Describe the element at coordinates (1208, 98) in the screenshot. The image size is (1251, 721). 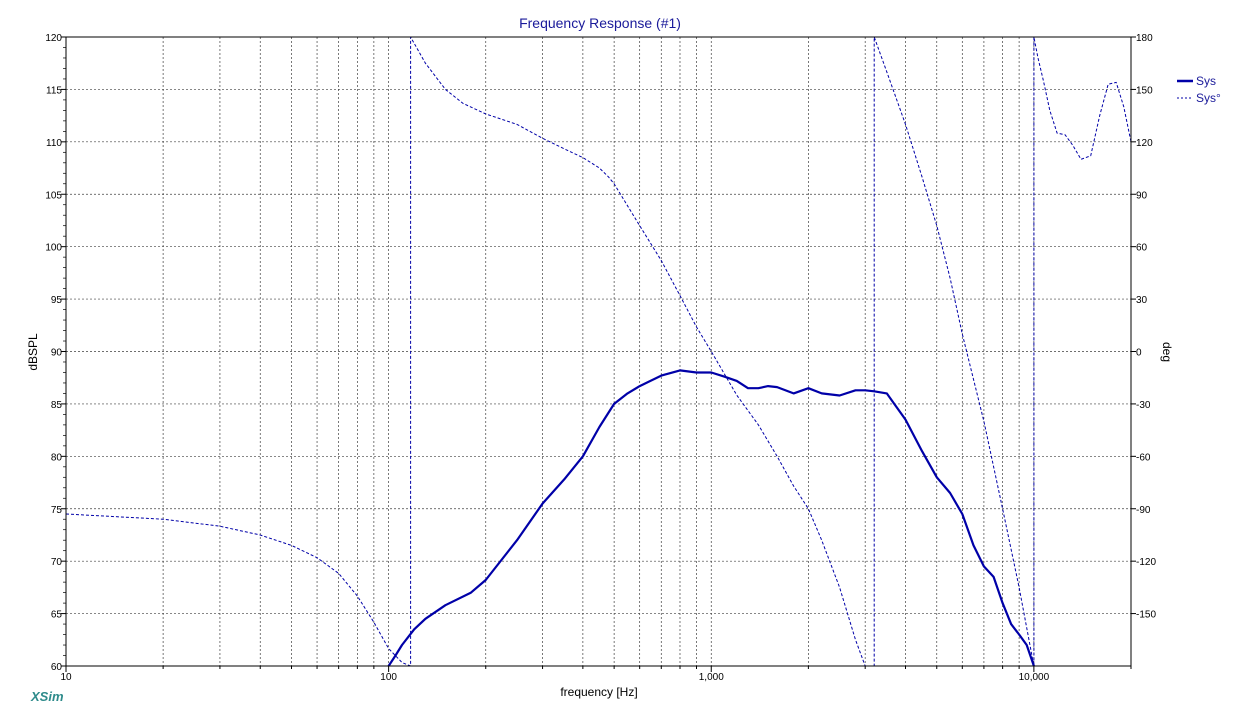
I see `legend-label-sys-phase: Sys°` at that location.